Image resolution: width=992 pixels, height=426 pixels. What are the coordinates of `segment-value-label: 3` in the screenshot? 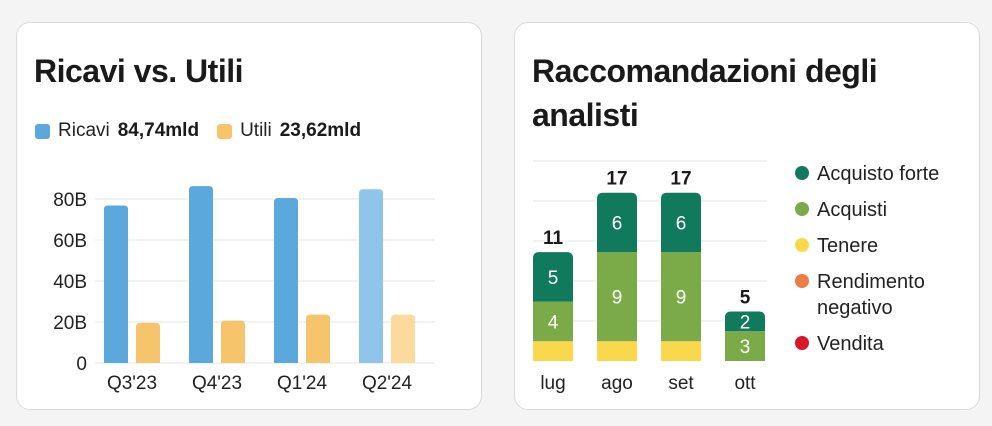 It's located at (745, 347).